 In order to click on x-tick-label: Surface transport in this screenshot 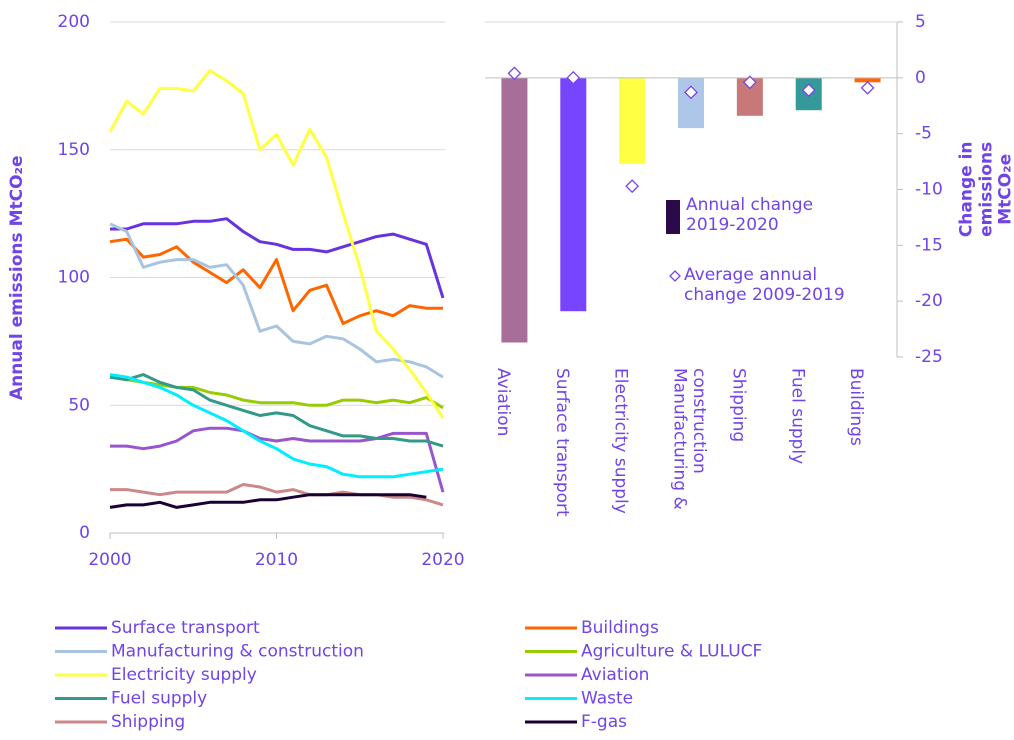, I will do `click(561, 442)`.